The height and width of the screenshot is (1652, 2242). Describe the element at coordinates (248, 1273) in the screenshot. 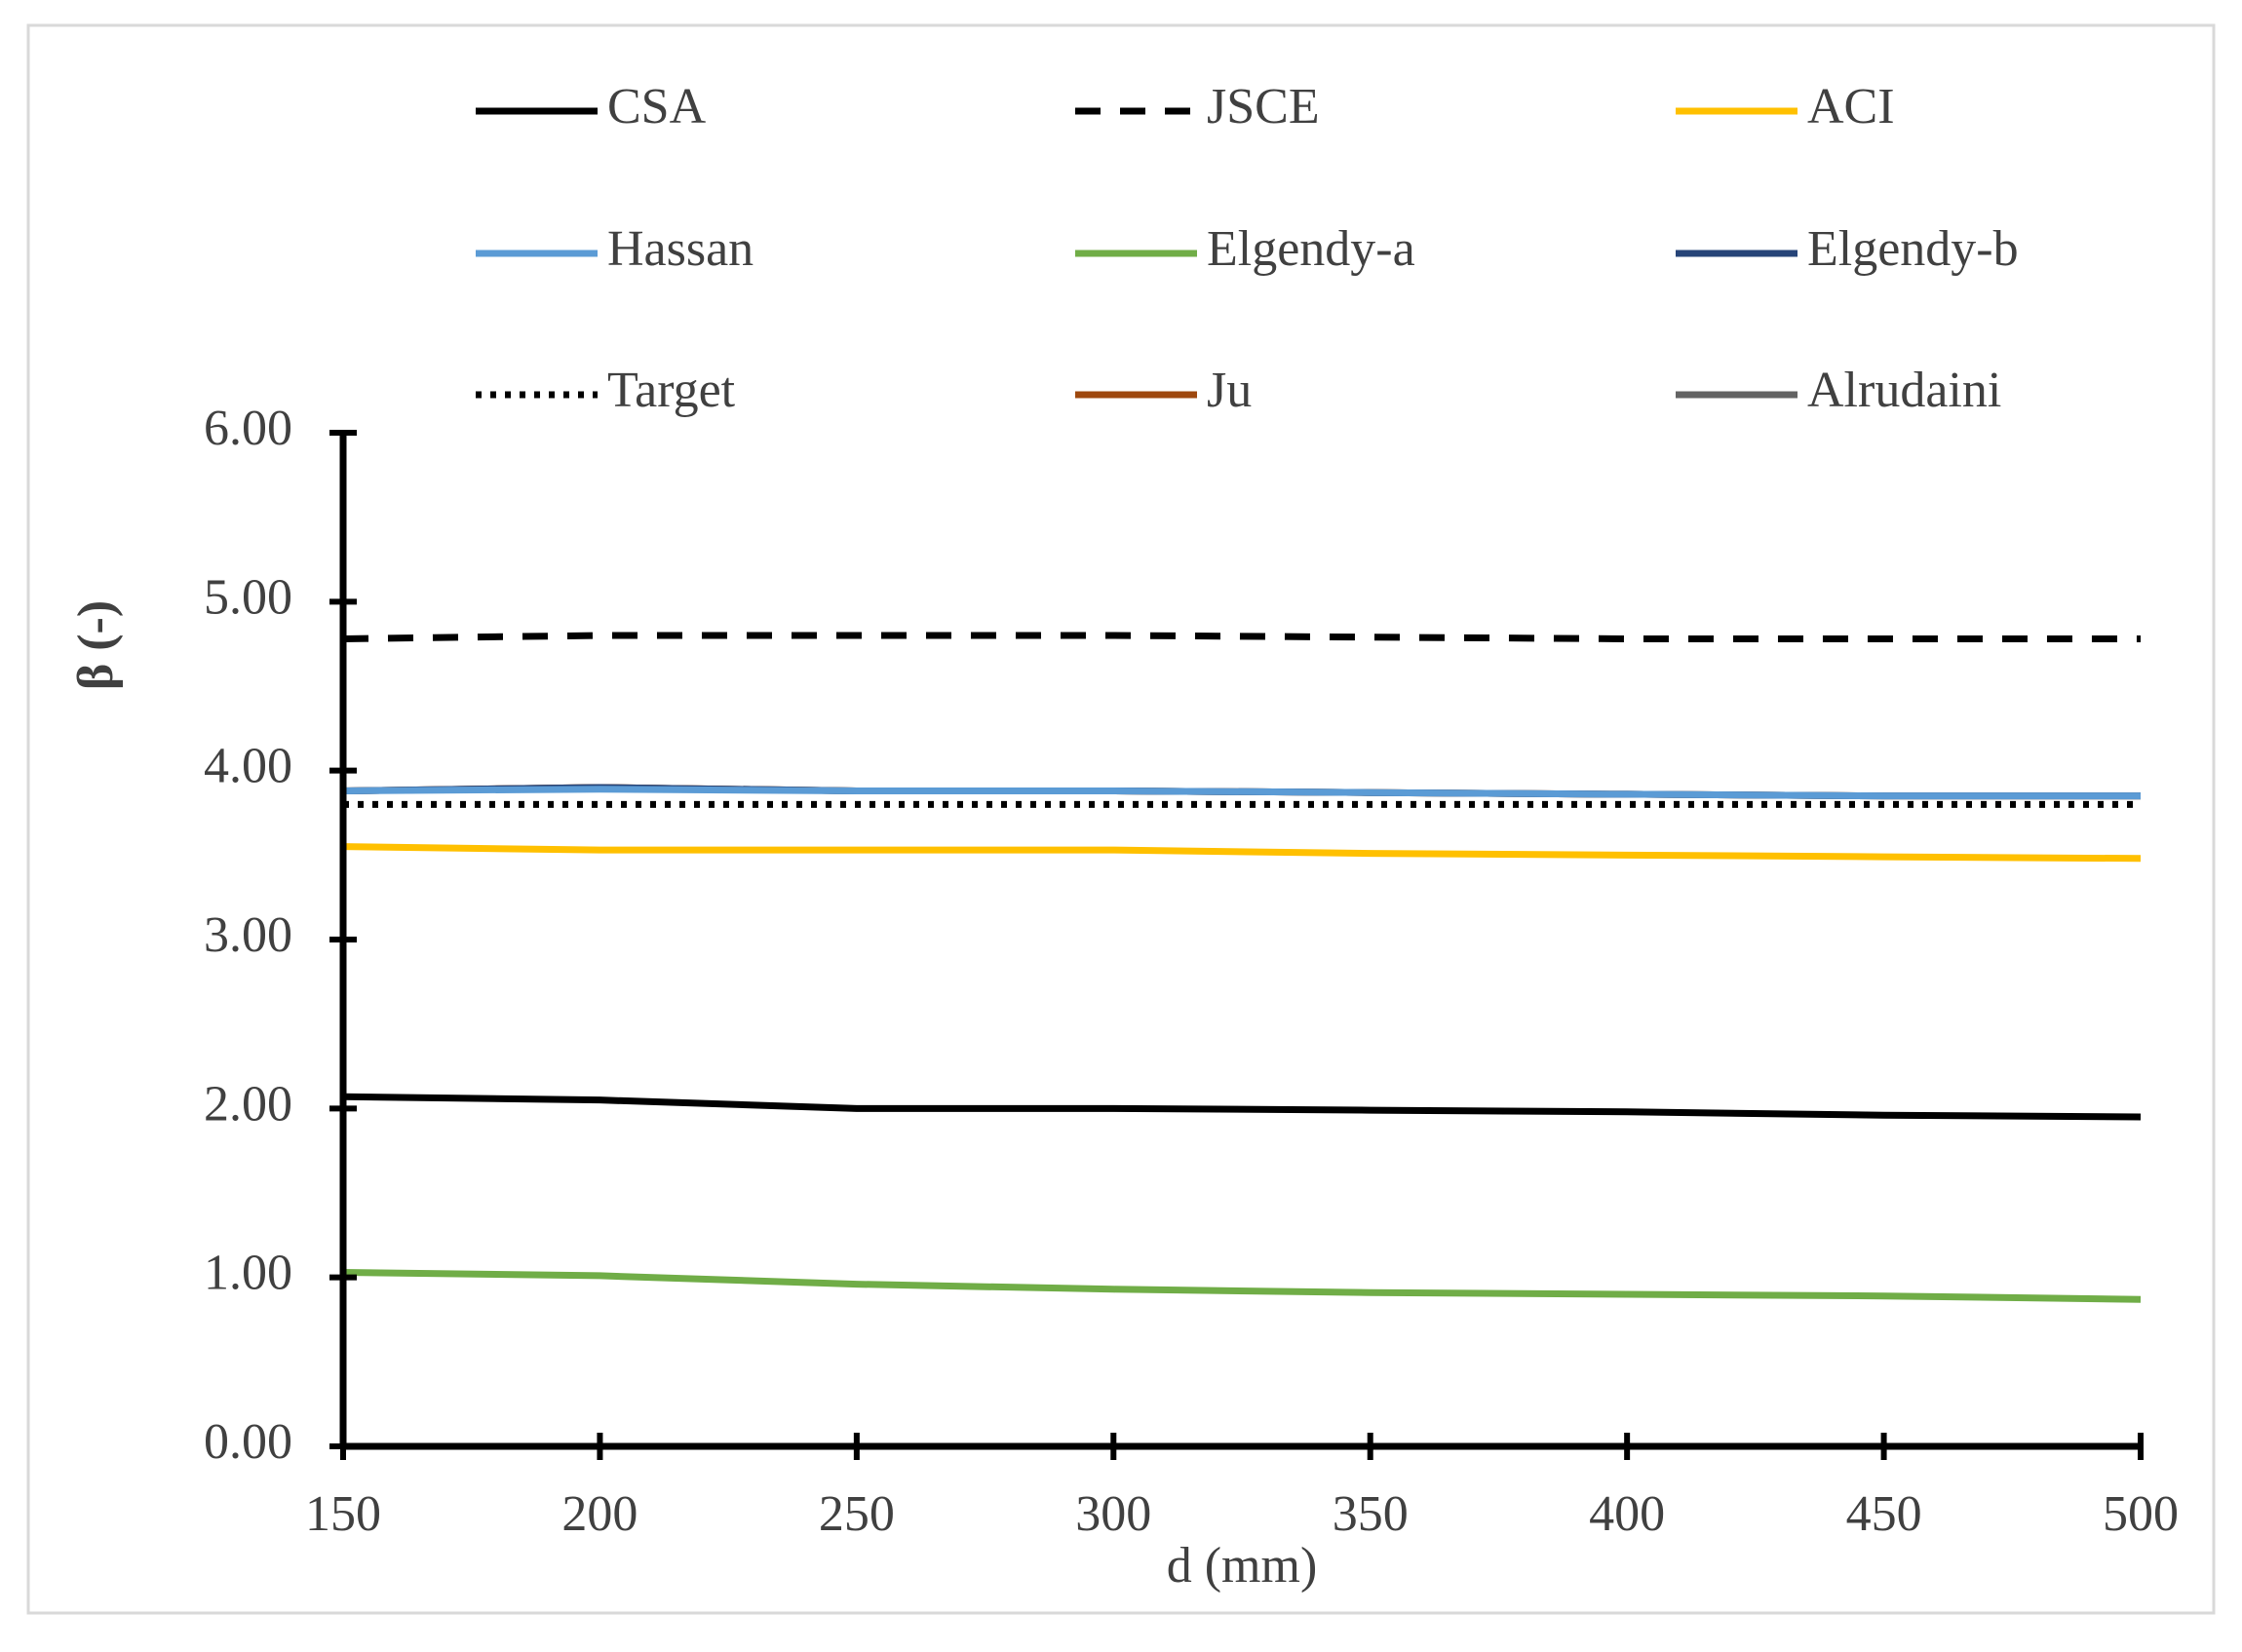

I see `y-tick-label: 1.00` at that location.